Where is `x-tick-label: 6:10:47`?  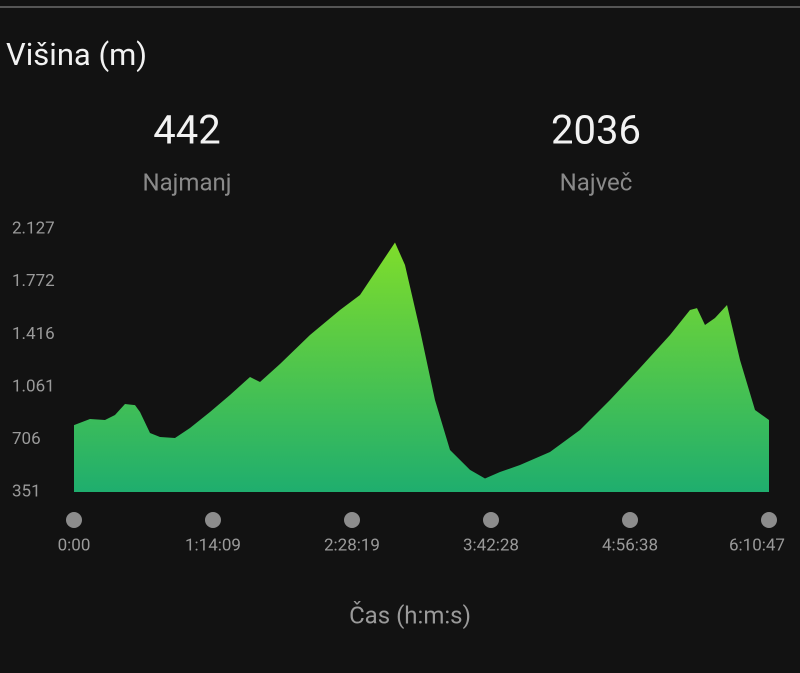 x-tick-label: 6:10:47 is located at coordinates (757, 545).